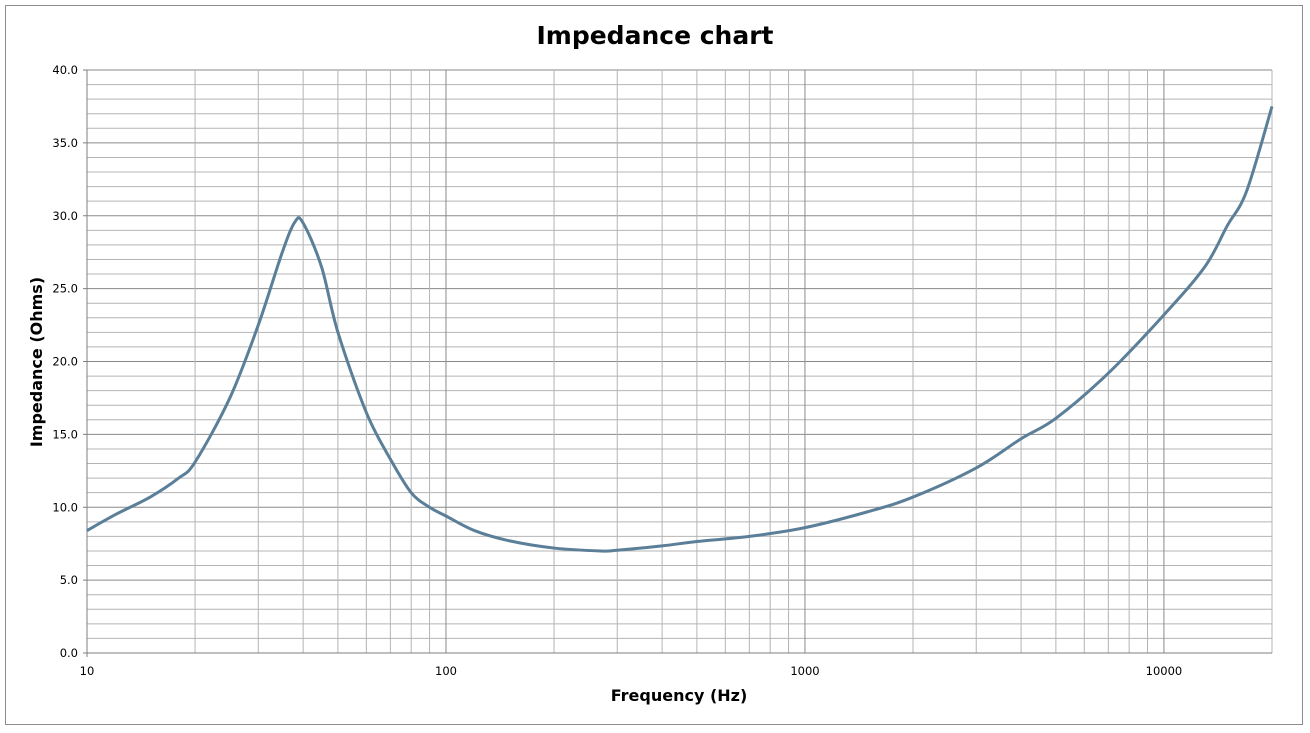 This screenshot has width=1310, height=733. Describe the element at coordinates (87, 671) in the screenshot. I see `x-tick-label: 10` at that location.